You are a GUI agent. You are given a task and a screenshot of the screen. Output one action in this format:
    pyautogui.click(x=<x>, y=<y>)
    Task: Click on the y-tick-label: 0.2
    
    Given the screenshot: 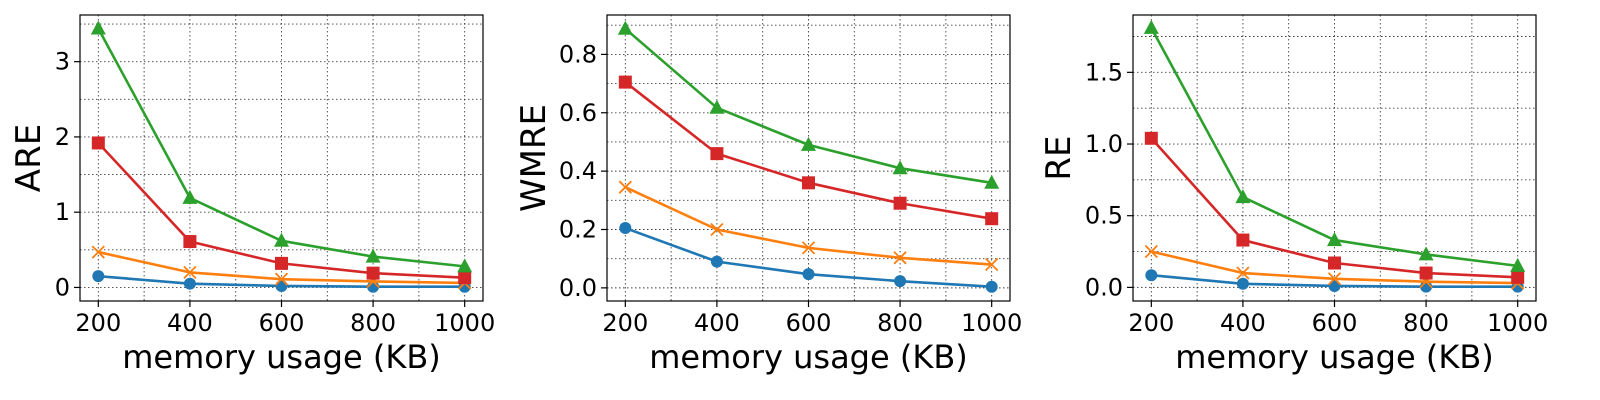 What is the action you would take?
    pyautogui.click(x=578, y=230)
    